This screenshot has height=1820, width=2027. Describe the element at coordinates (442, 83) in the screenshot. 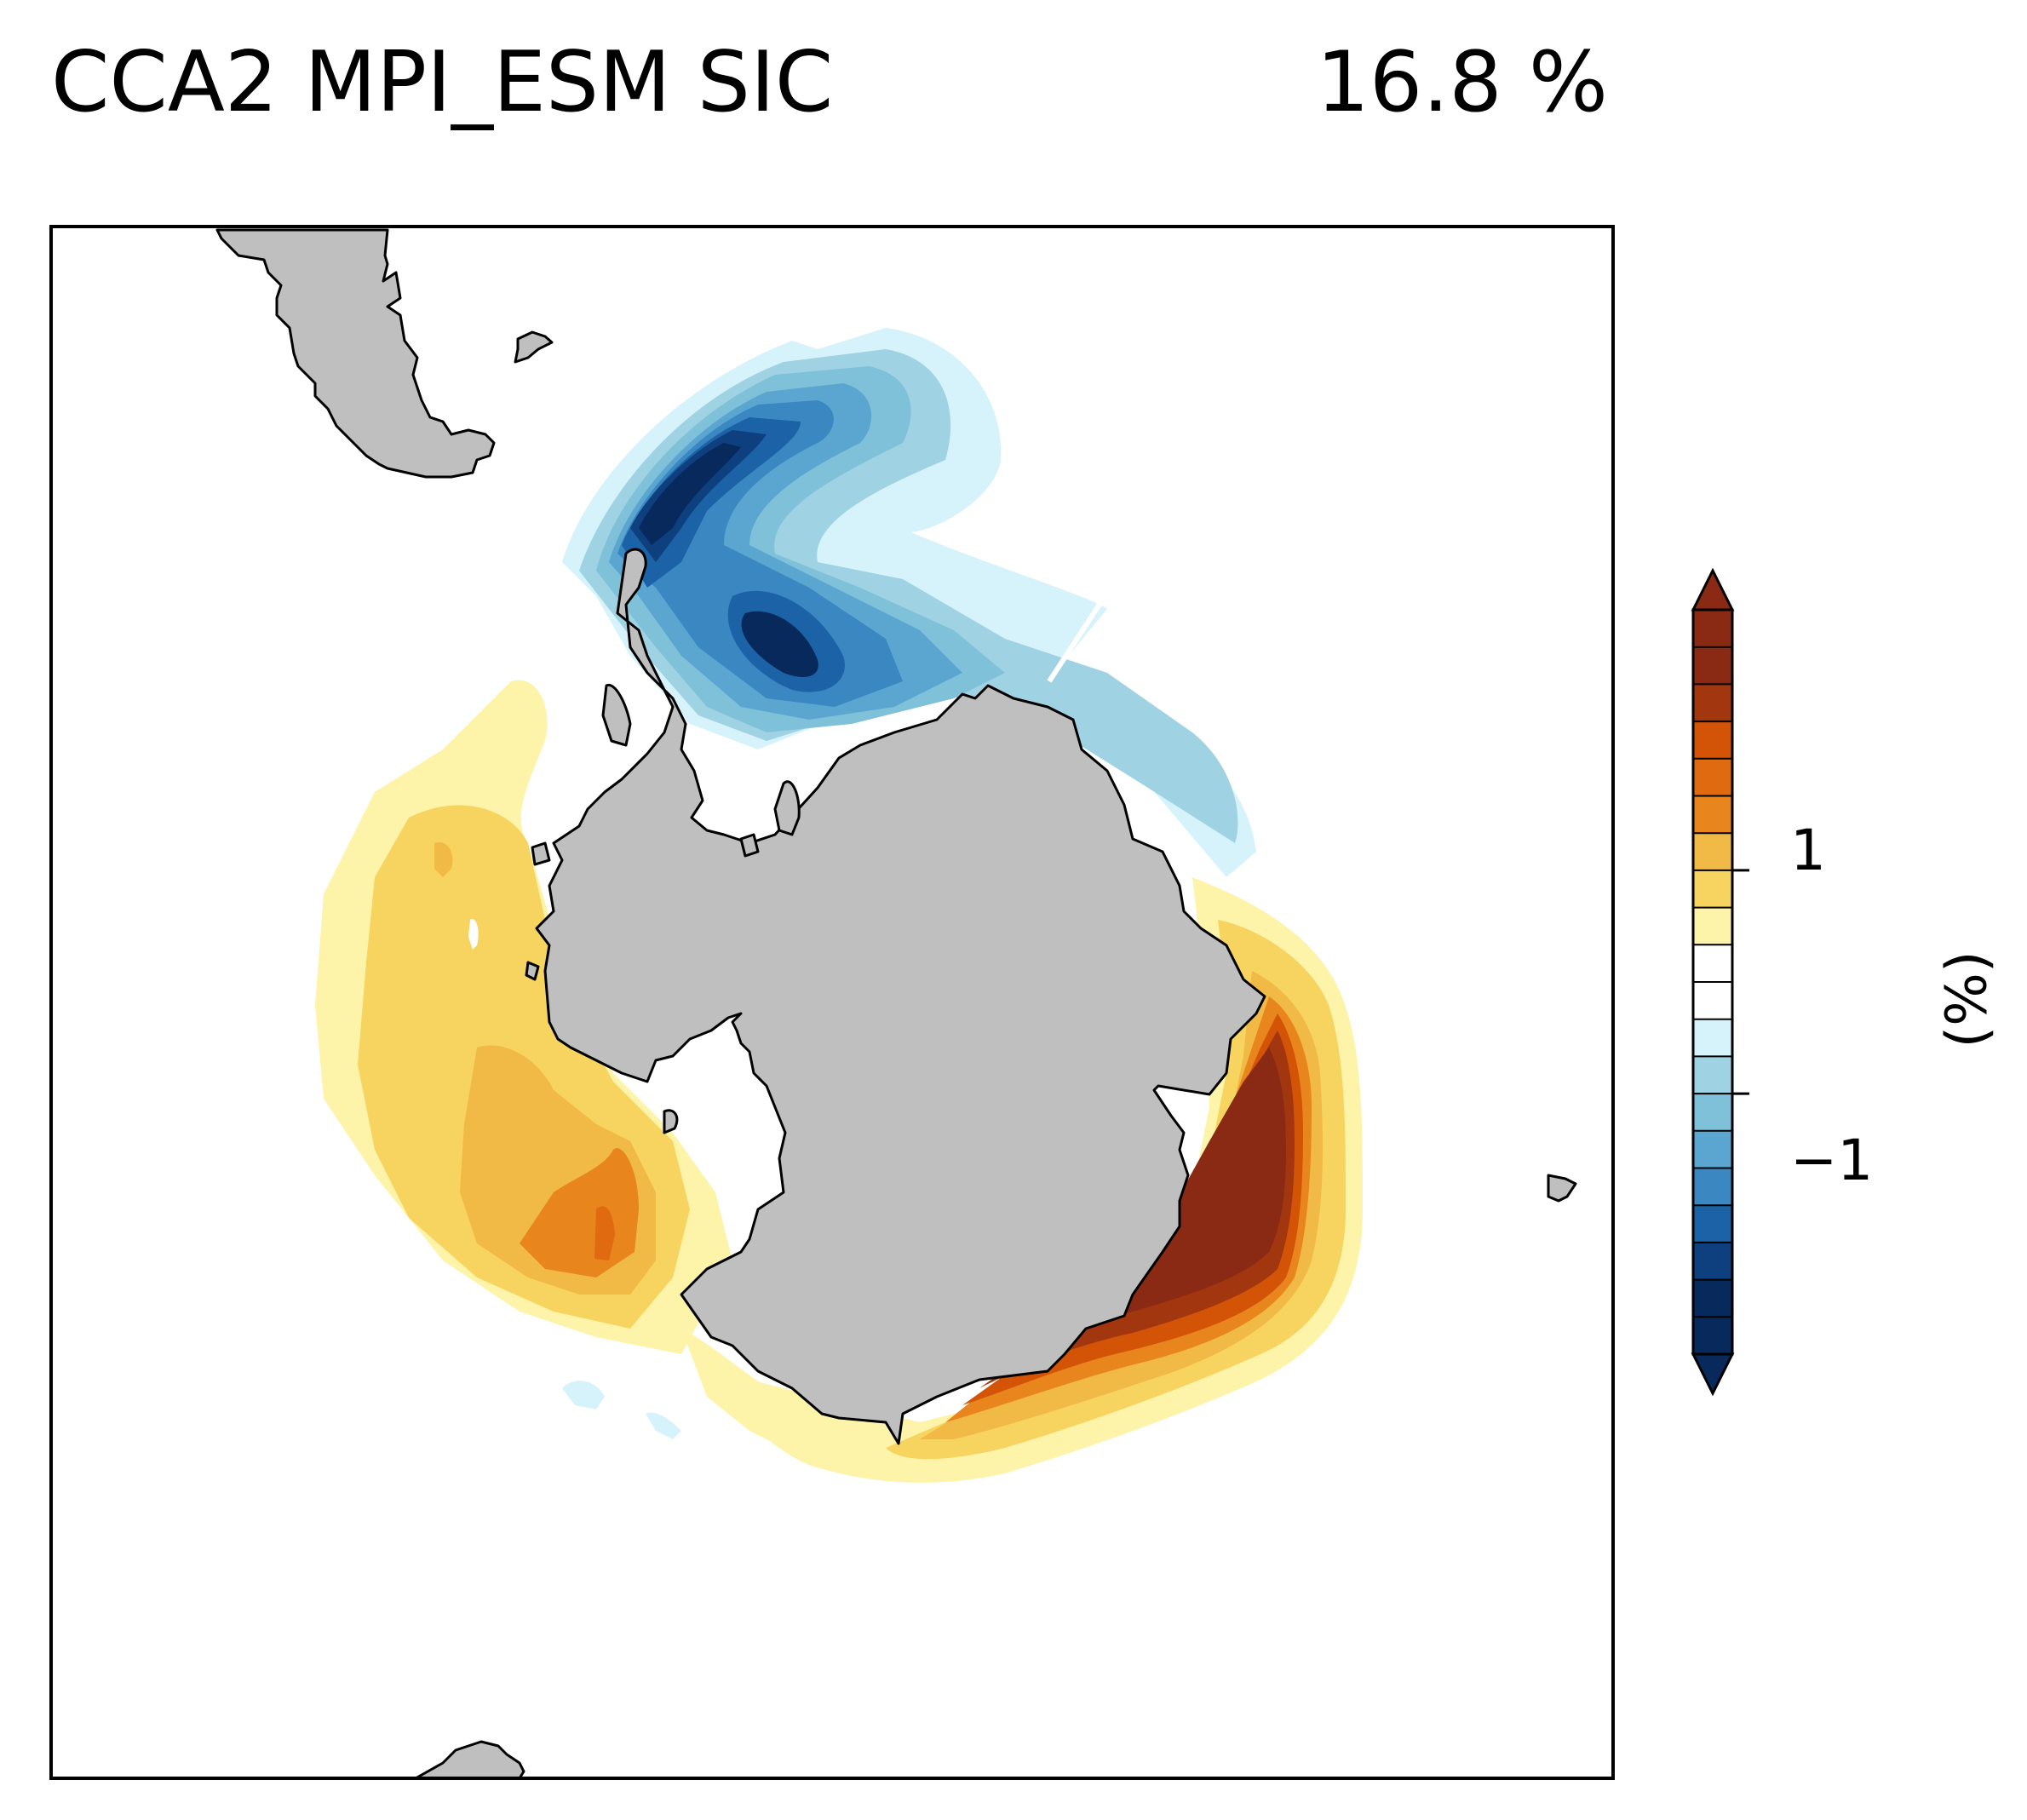

I see `map-title: CCA2 MPI_ESM SIC` at that location.